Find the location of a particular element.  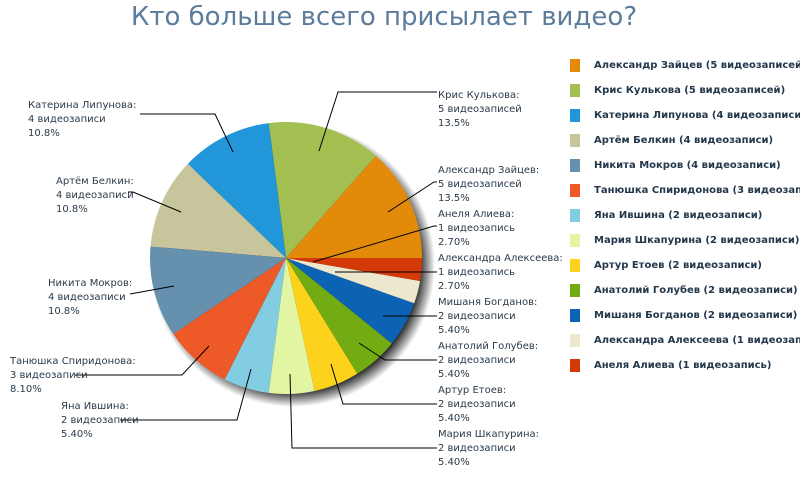

slice-label-spiridonova: Танюшка Спиридонова: 3 видеозаписи 8.10% is located at coordinates (73, 375).